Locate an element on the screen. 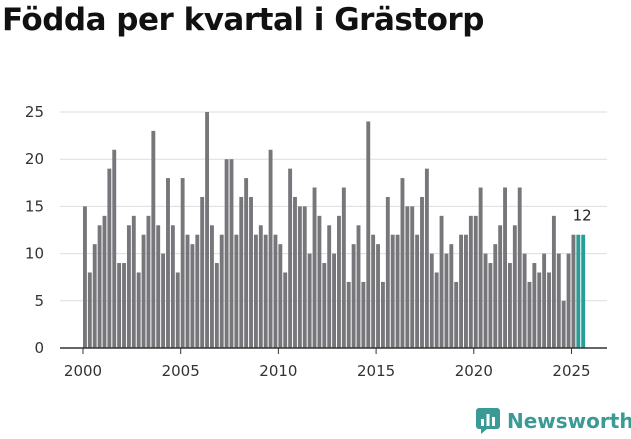 This screenshot has height=439, width=631. x-tick-label: 2025 is located at coordinates (571, 371).